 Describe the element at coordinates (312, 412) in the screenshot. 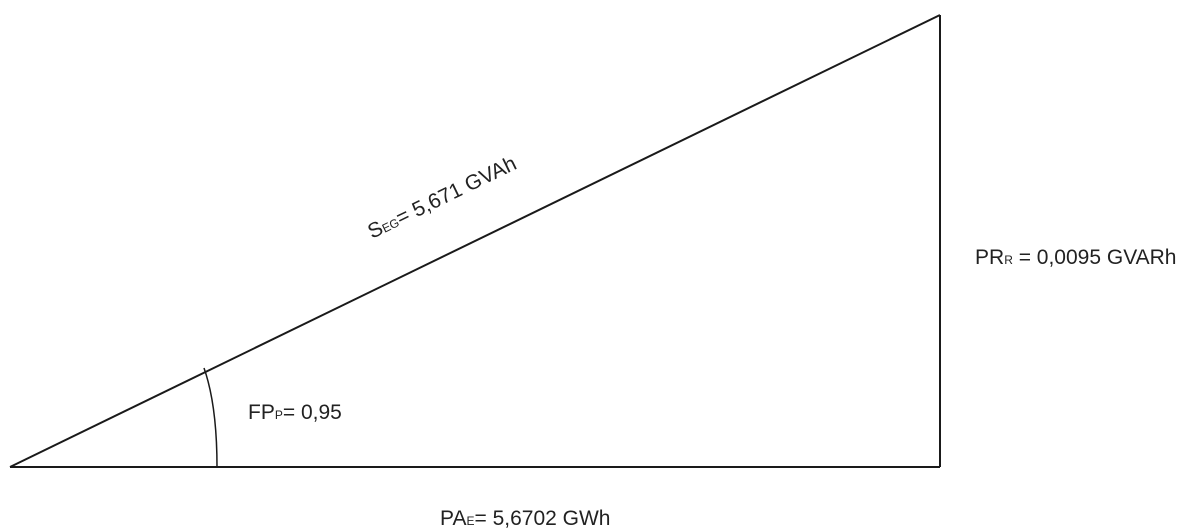

I see `angle-value: = 0,95` at that location.